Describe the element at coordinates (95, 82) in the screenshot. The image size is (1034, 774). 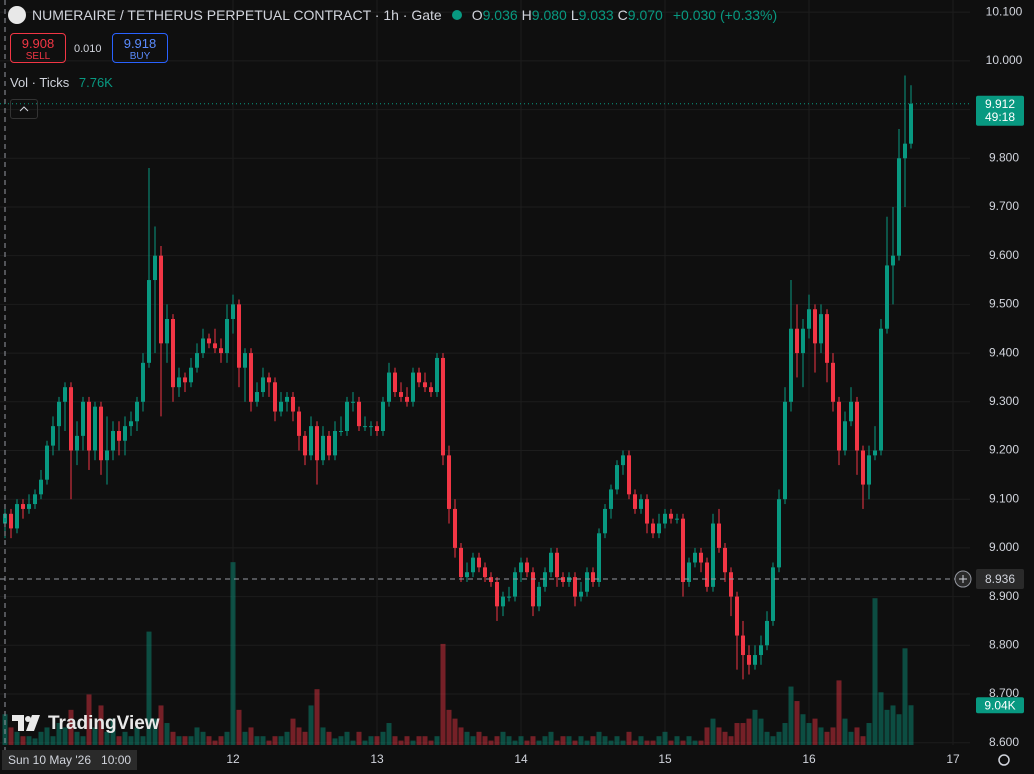
I see `volume-value: 7.76K` at that location.